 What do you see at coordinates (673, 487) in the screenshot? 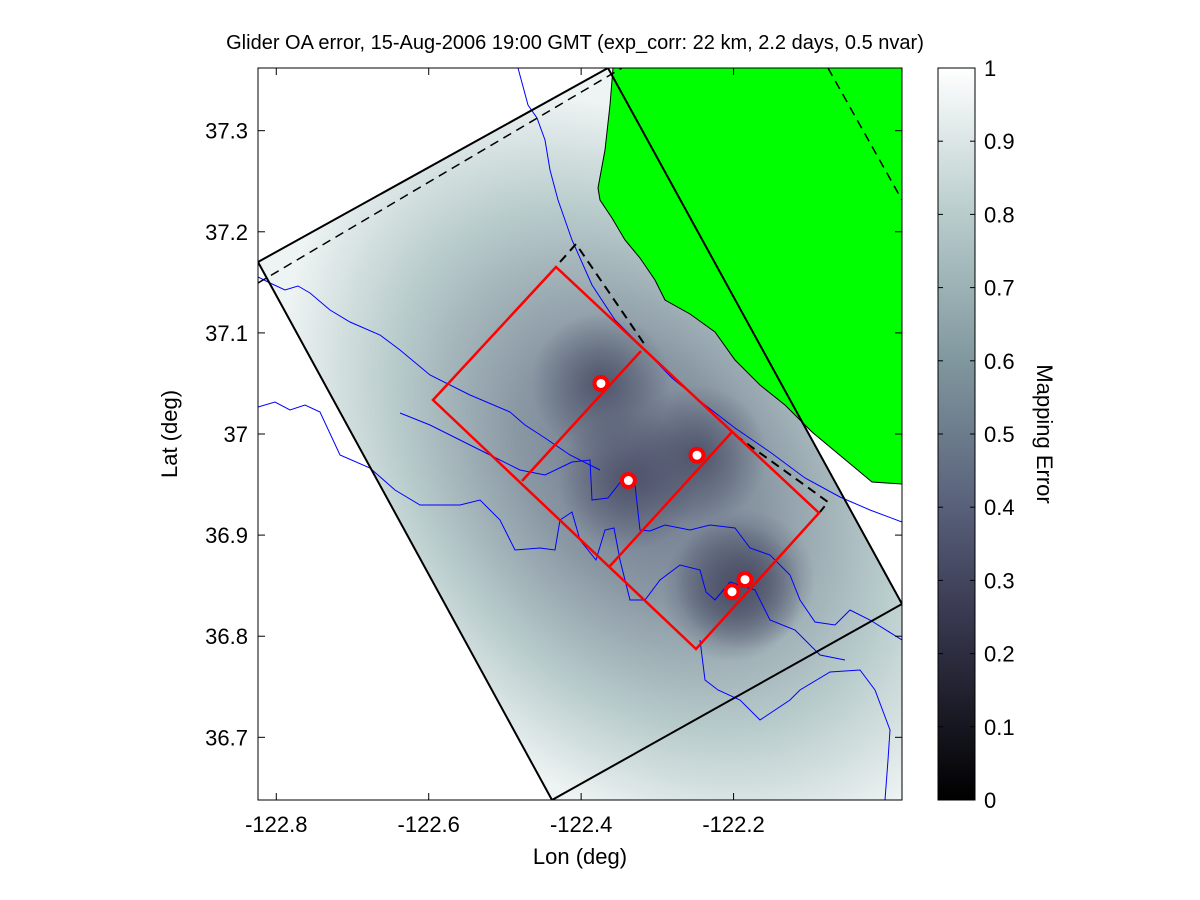
I see `glider-markers` at bounding box center [673, 487].